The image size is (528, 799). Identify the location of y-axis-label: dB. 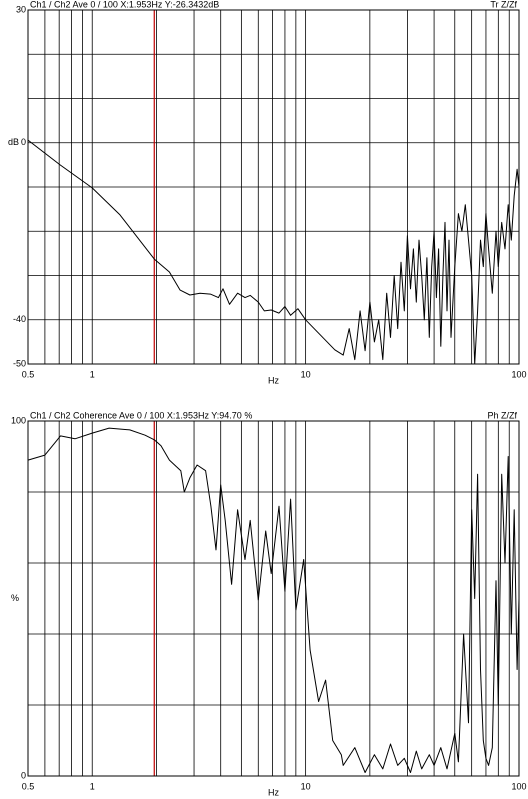
(13, 142).